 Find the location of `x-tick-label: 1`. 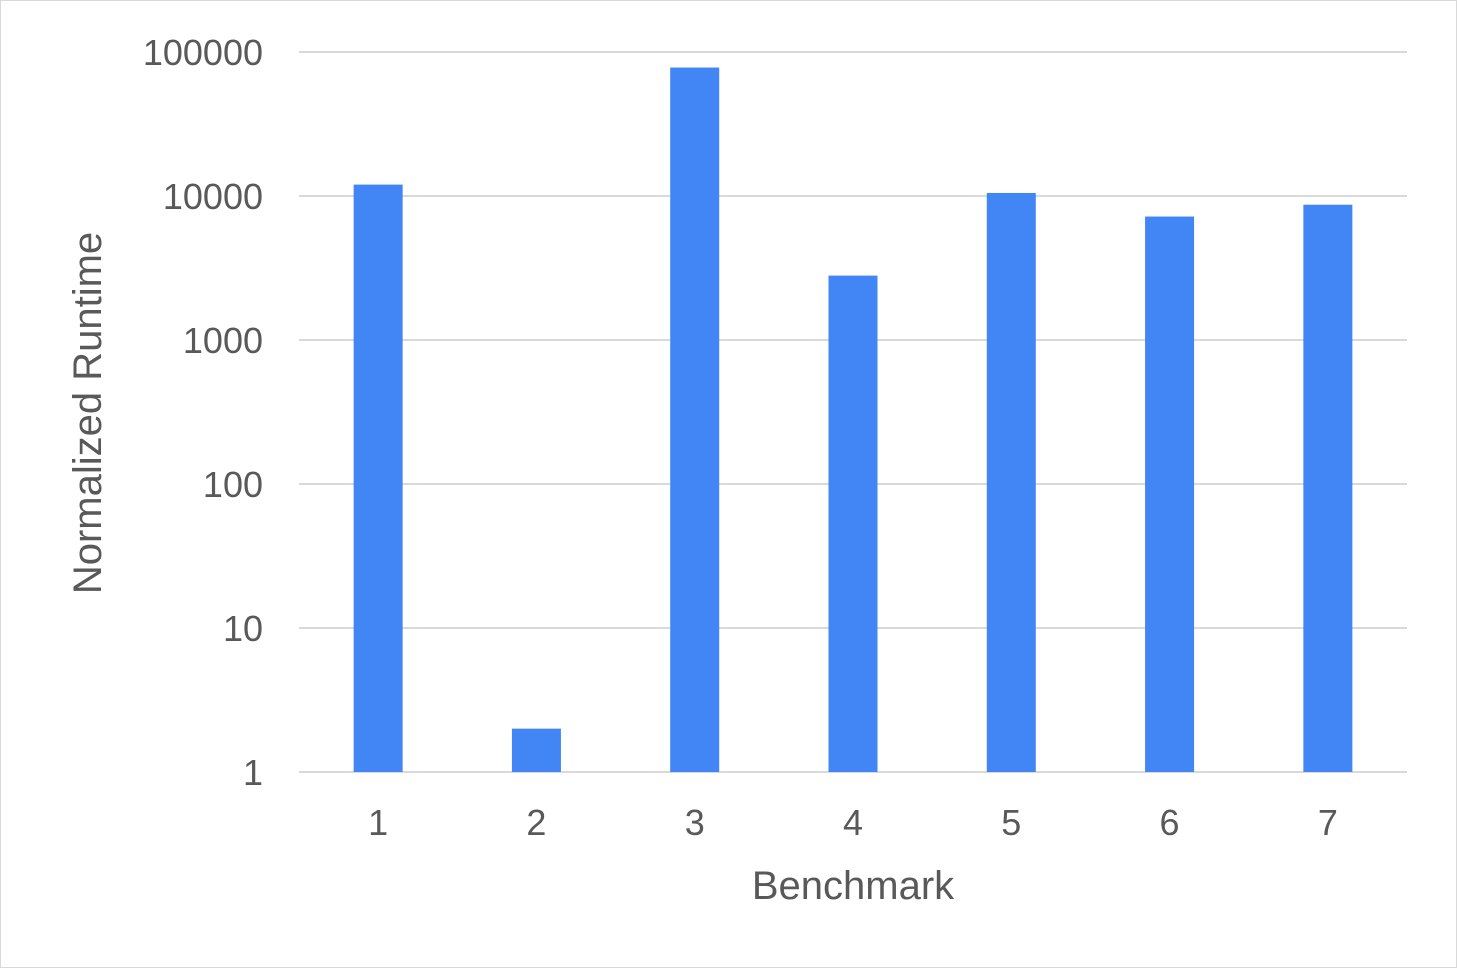

x-tick-label: 1 is located at coordinates (378, 822).